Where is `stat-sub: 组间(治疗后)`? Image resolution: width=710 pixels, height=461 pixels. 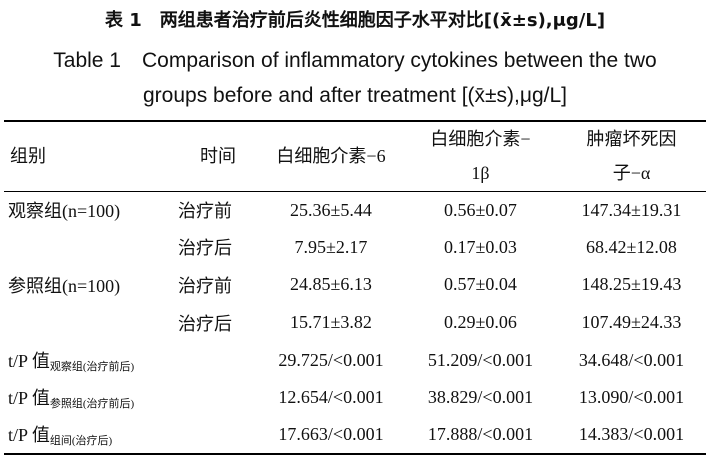 stat-sub: 组间(治疗后) is located at coordinates (81, 441).